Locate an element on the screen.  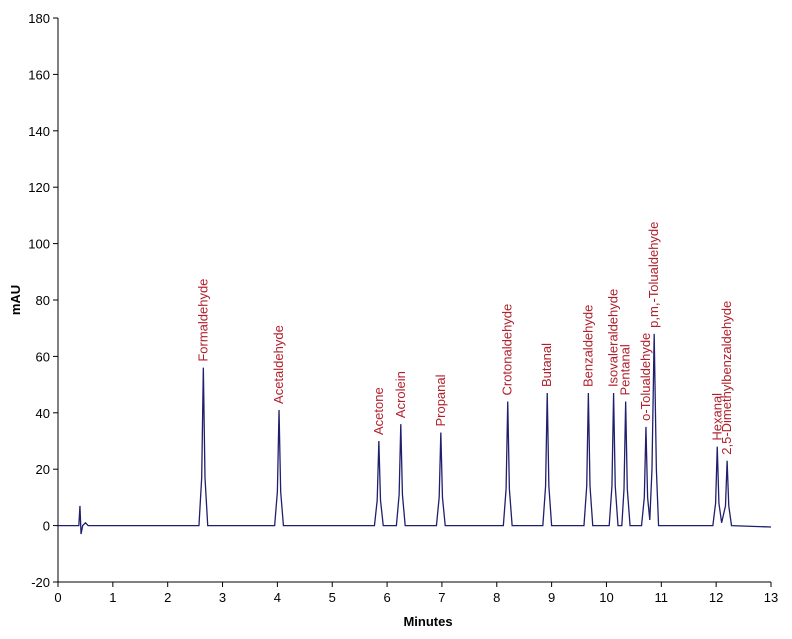
peak-label: Propanal is located at coordinates (440, 400).